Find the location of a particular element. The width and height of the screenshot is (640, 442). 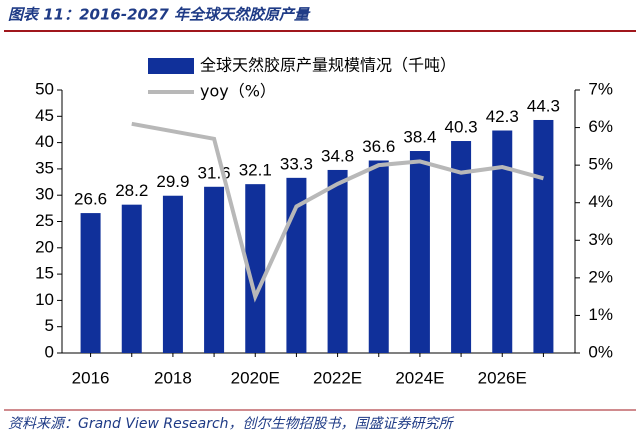

value-label: 42.3 is located at coordinates (502, 116).